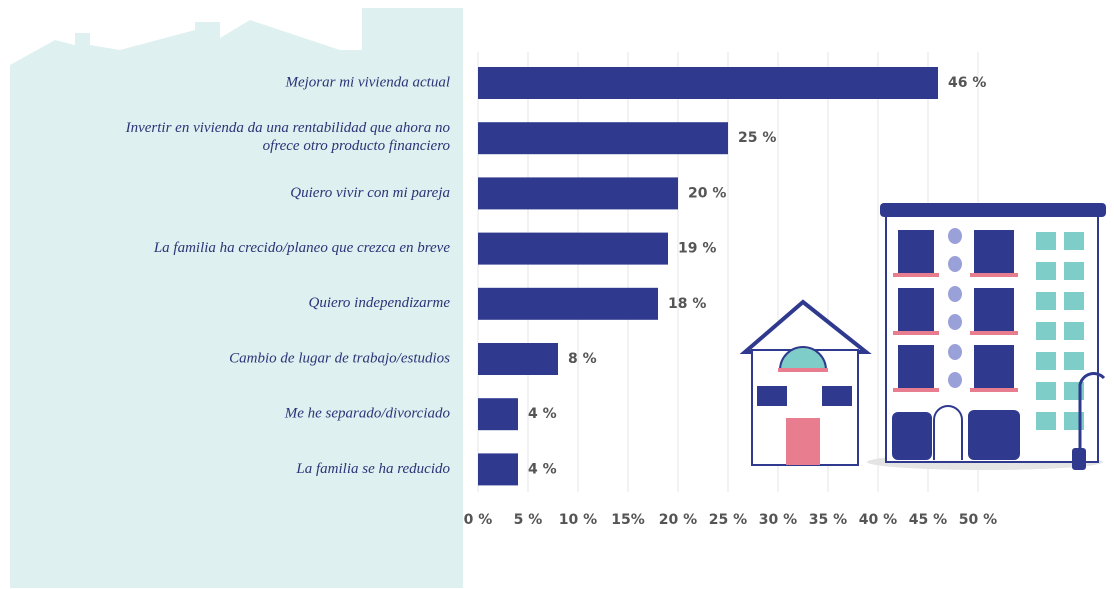  What do you see at coordinates (372, 469) in the screenshot?
I see `category-label: La familia se ha reducido` at bounding box center [372, 469].